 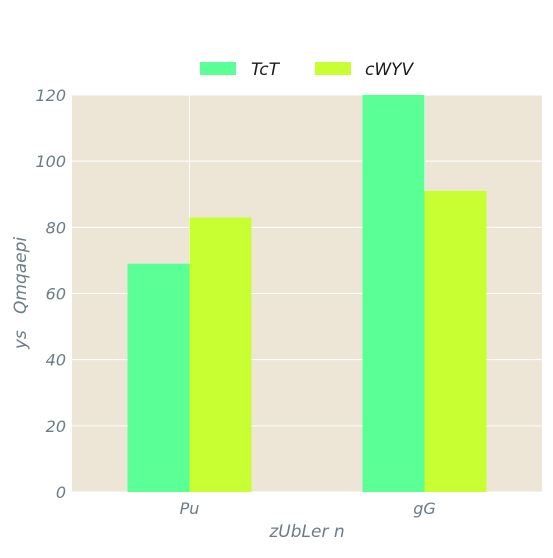 I want to click on x-axis: Pu gG, so click(x=308, y=508).